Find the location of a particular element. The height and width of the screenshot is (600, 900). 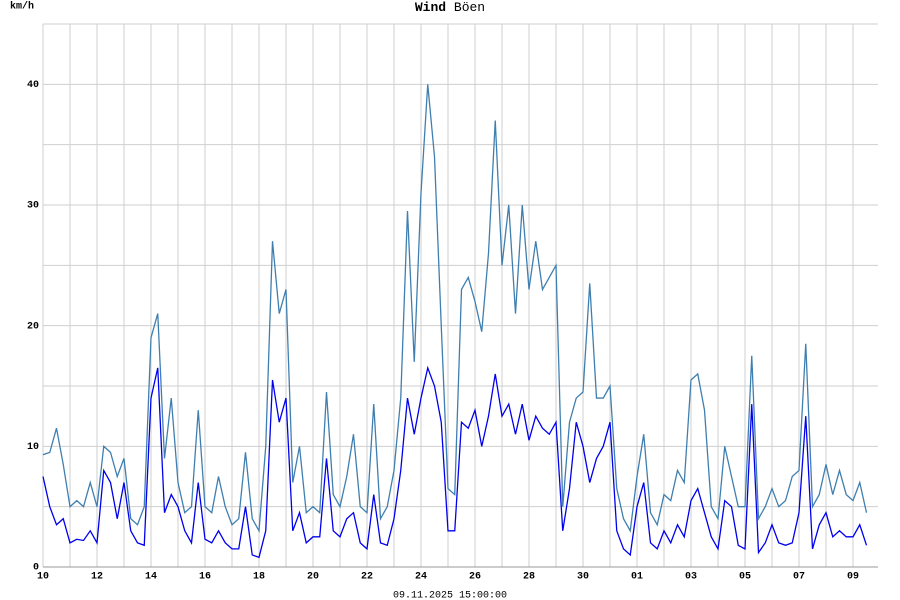

y-tick-label: 10 is located at coordinates (33, 447).